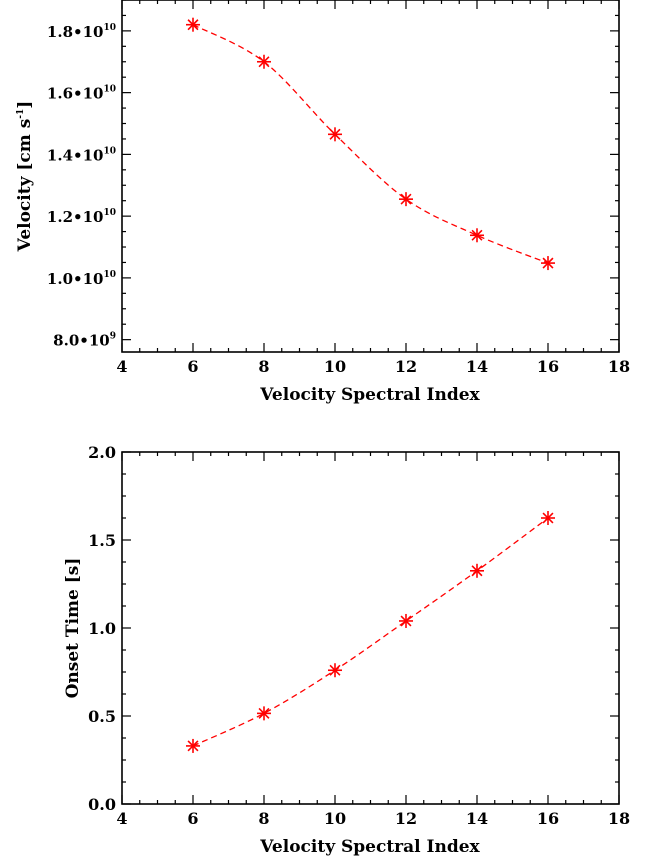 The height and width of the screenshot is (859, 659). I want to click on y-tick-label: 1.2•1010, so click(81, 217).